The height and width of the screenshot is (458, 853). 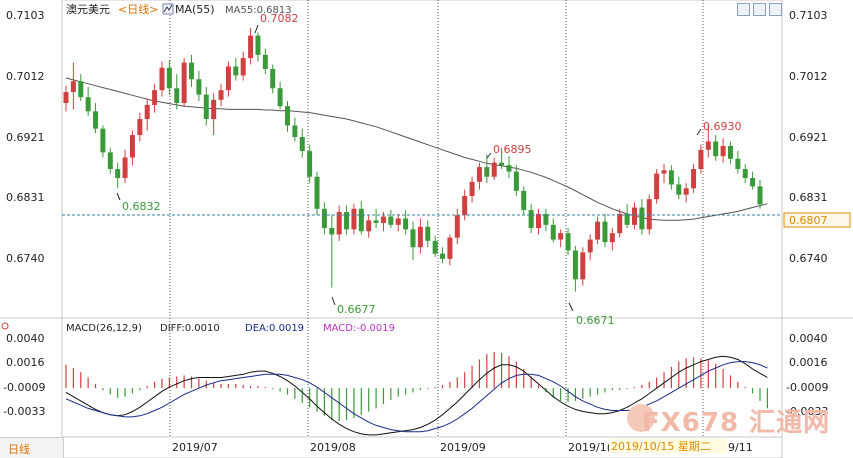 I want to click on price-tick: 0.6740, so click(x=808, y=258).